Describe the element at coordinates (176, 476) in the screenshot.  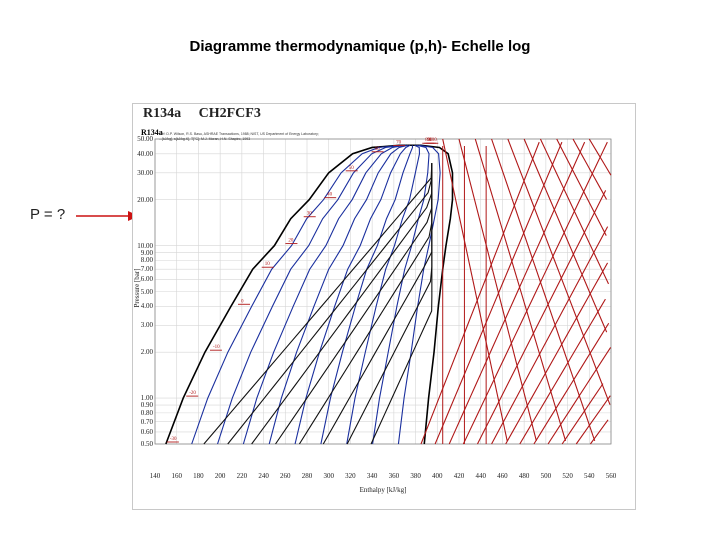
I see `x-tick-label: 160` at that location.